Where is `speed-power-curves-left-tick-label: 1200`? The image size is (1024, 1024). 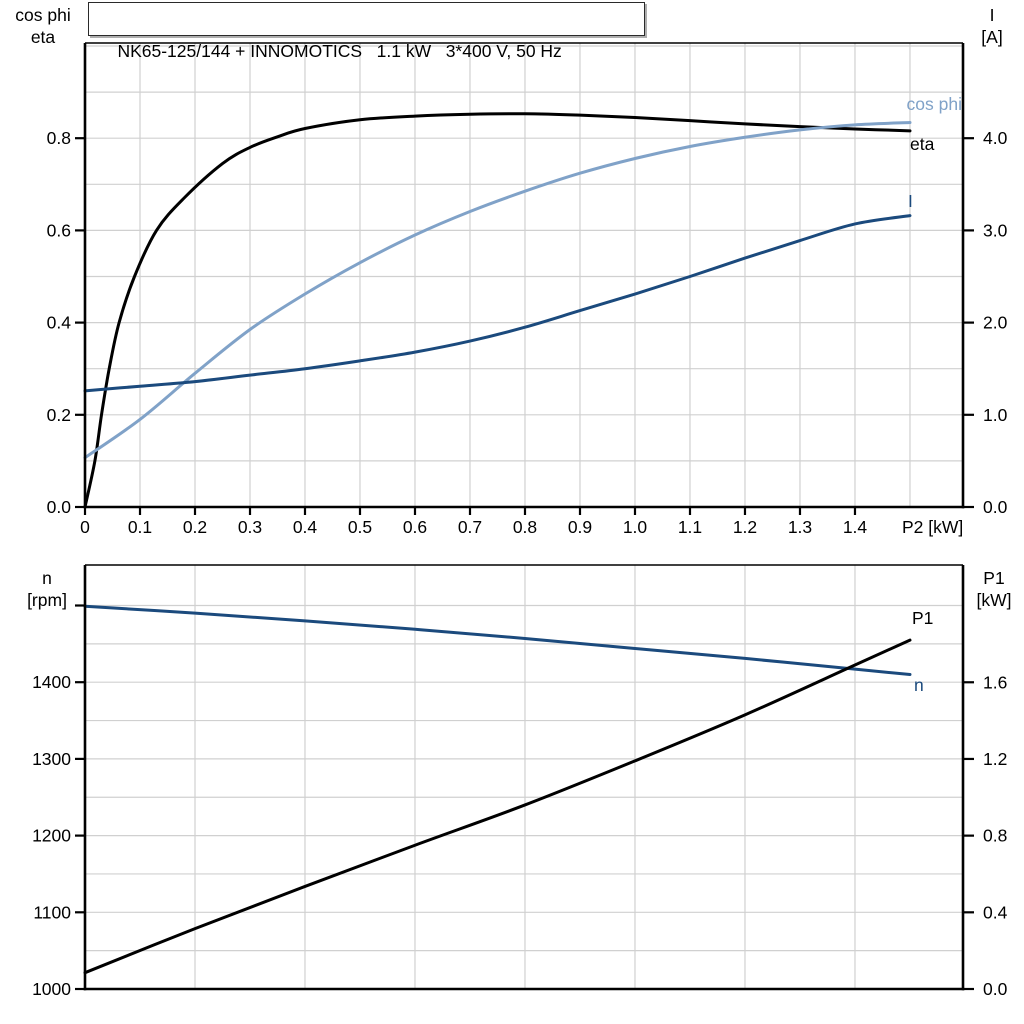
speed-power-curves-left-tick-label: 1200 is located at coordinates (51, 836).